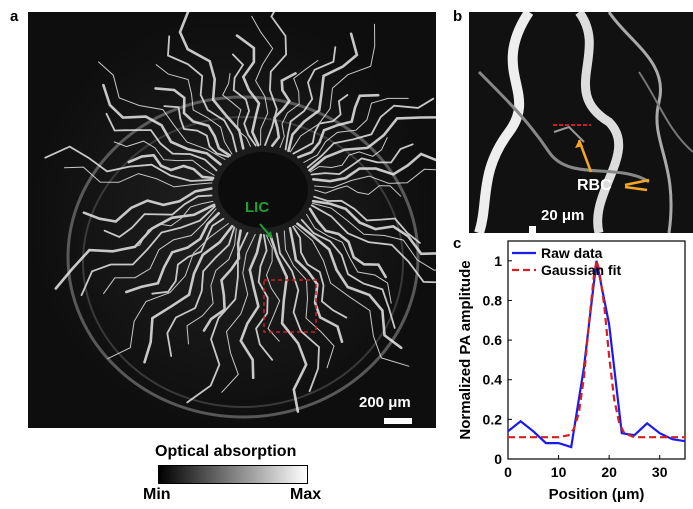 This screenshot has height=509, width=693. What do you see at coordinates (508, 472) in the screenshot?
I see `x-tick-label: 0` at bounding box center [508, 472].